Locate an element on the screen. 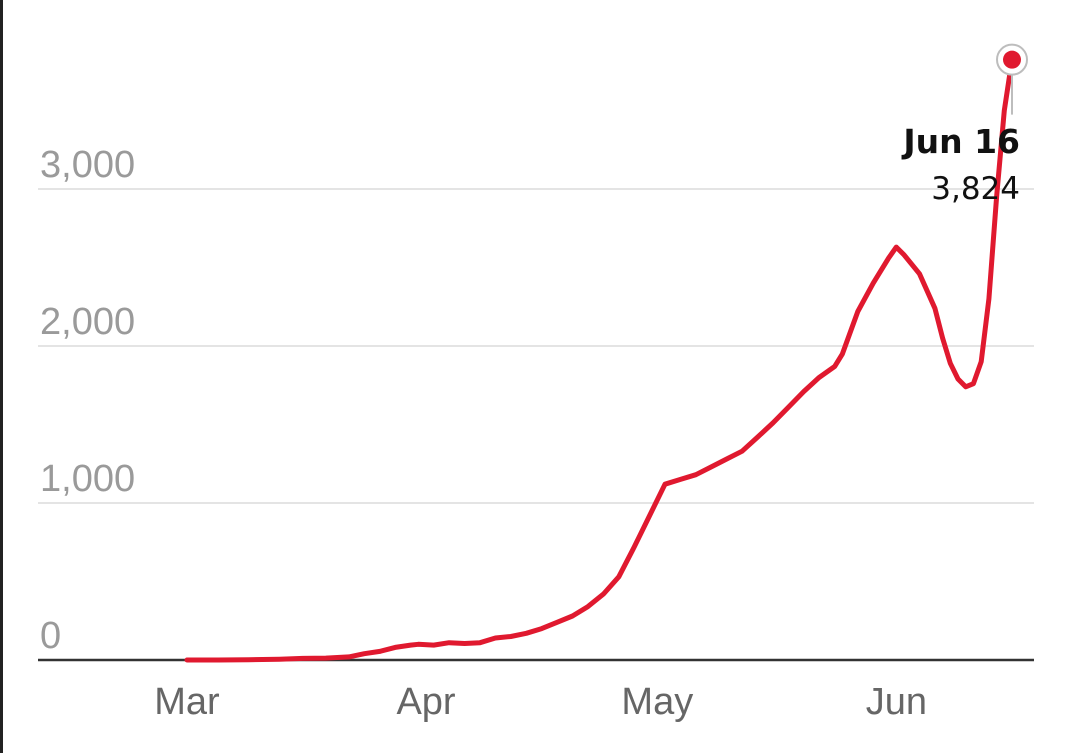 This screenshot has height=753, width=1080. y-tick-label: 3,000 is located at coordinates (87, 165).